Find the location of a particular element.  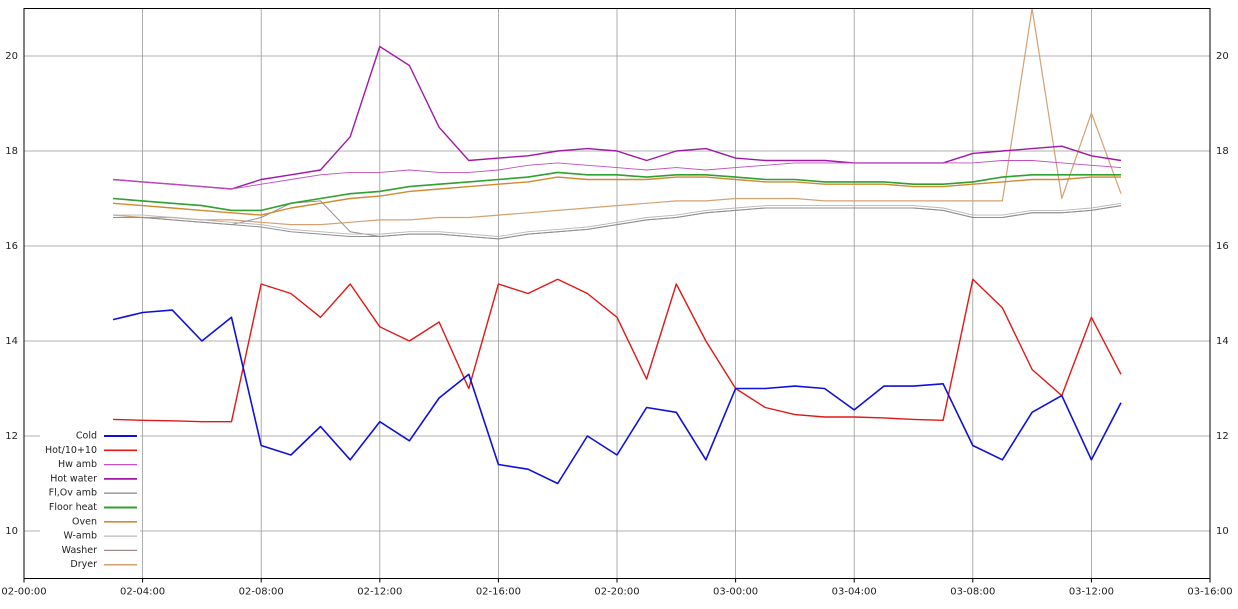

legend-label: Dryer is located at coordinates (83, 564).